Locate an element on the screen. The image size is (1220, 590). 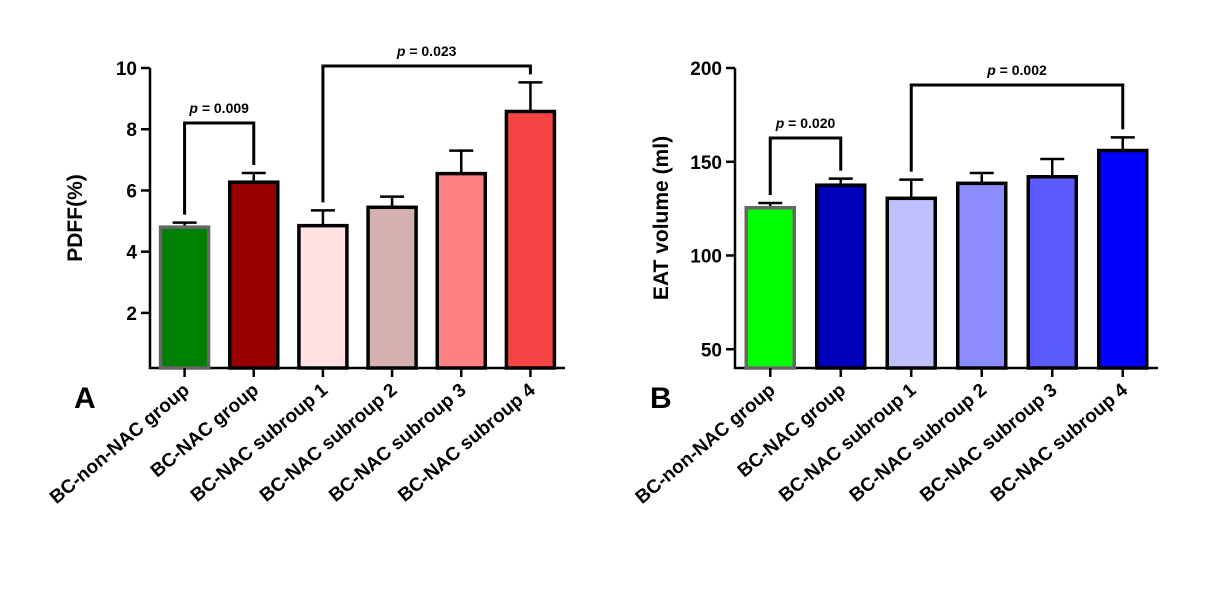
y-tick-label: 4 is located at coordinates (131, 253).